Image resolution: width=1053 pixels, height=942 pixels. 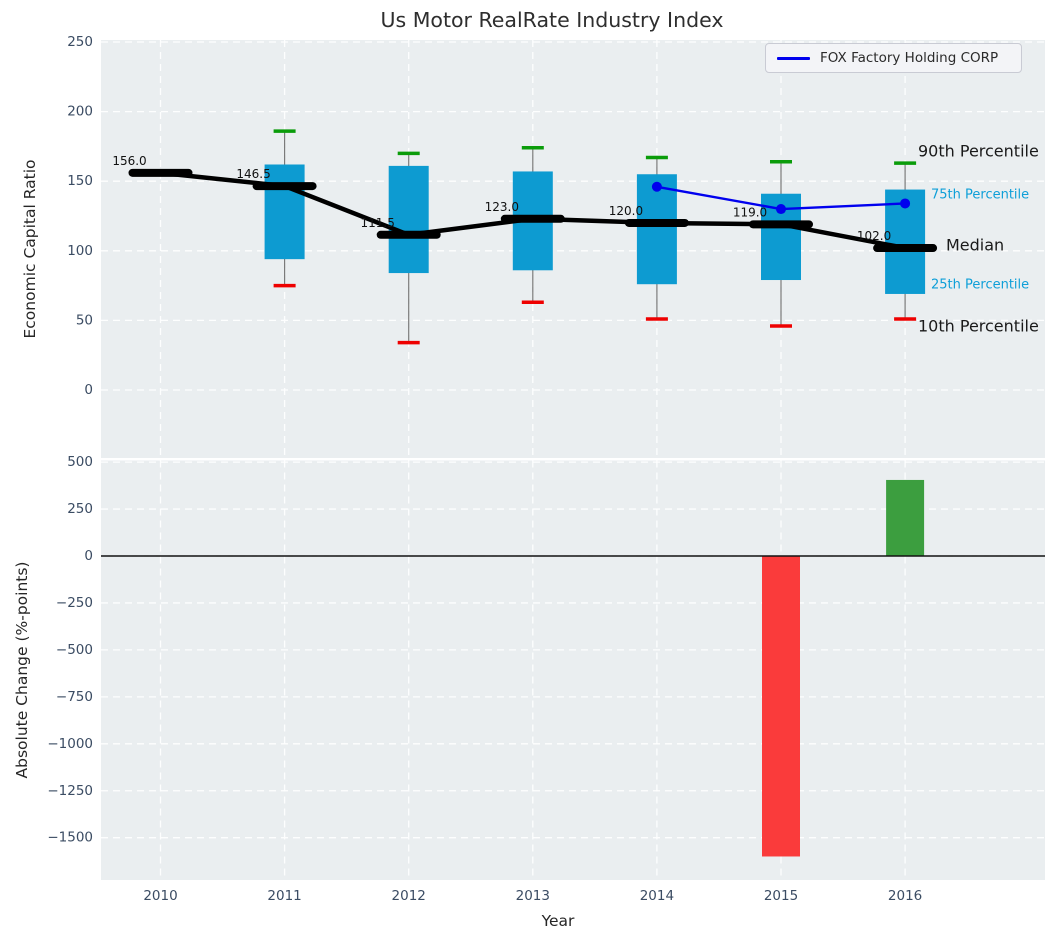 I want to click on change-bar-2016, so click(x=905, y=517).